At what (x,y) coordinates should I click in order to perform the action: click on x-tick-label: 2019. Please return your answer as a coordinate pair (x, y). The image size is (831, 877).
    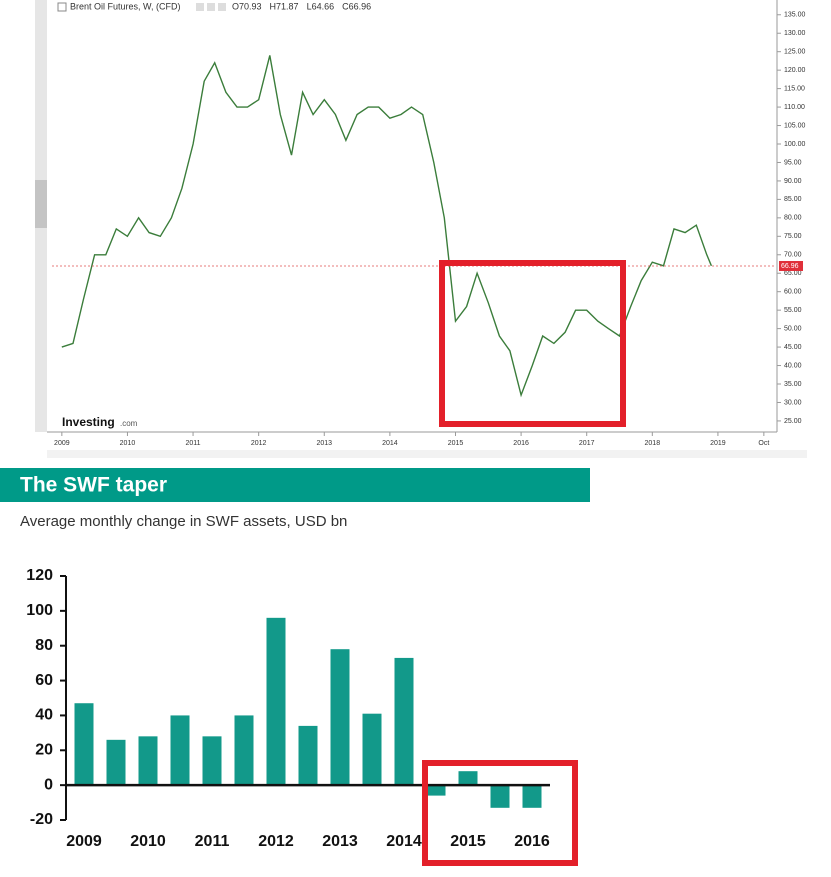
    Looking at the image, I should click on (718, 443).